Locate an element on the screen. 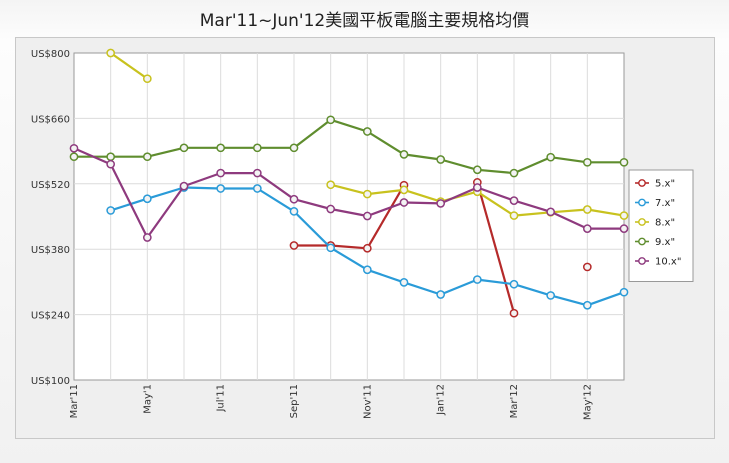 Image resolution: width=729 pixels, height=463 pixels. legend-label: 5.x" is located at coordinates (665, 184).